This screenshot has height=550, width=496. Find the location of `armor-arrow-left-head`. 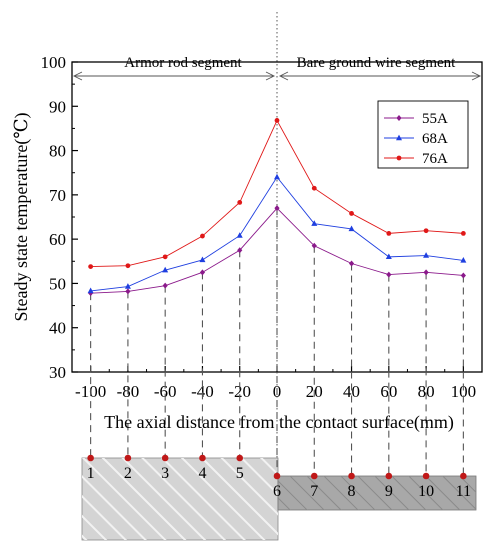

armor-arrow-left-head is located at coordinates (77, 76).